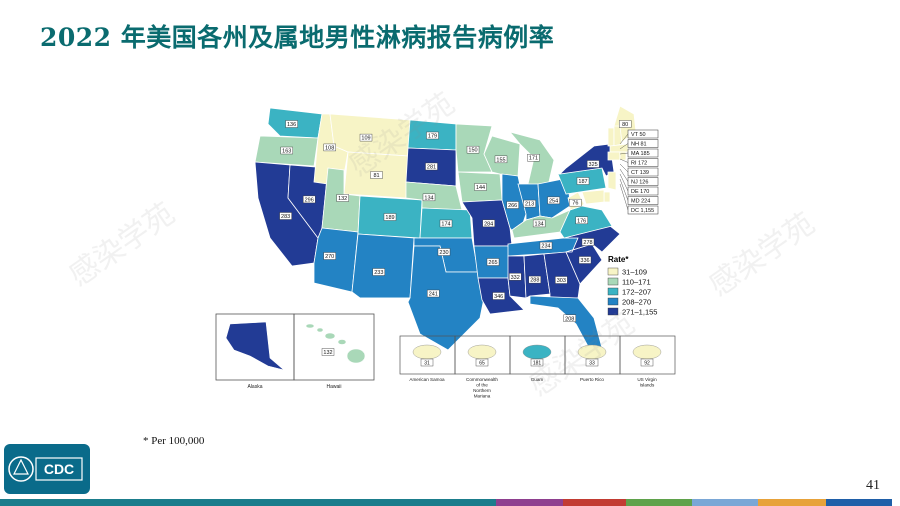 The width and height of the screenshot is (900, 506). I want to click on state-ct, so click(614, 156).